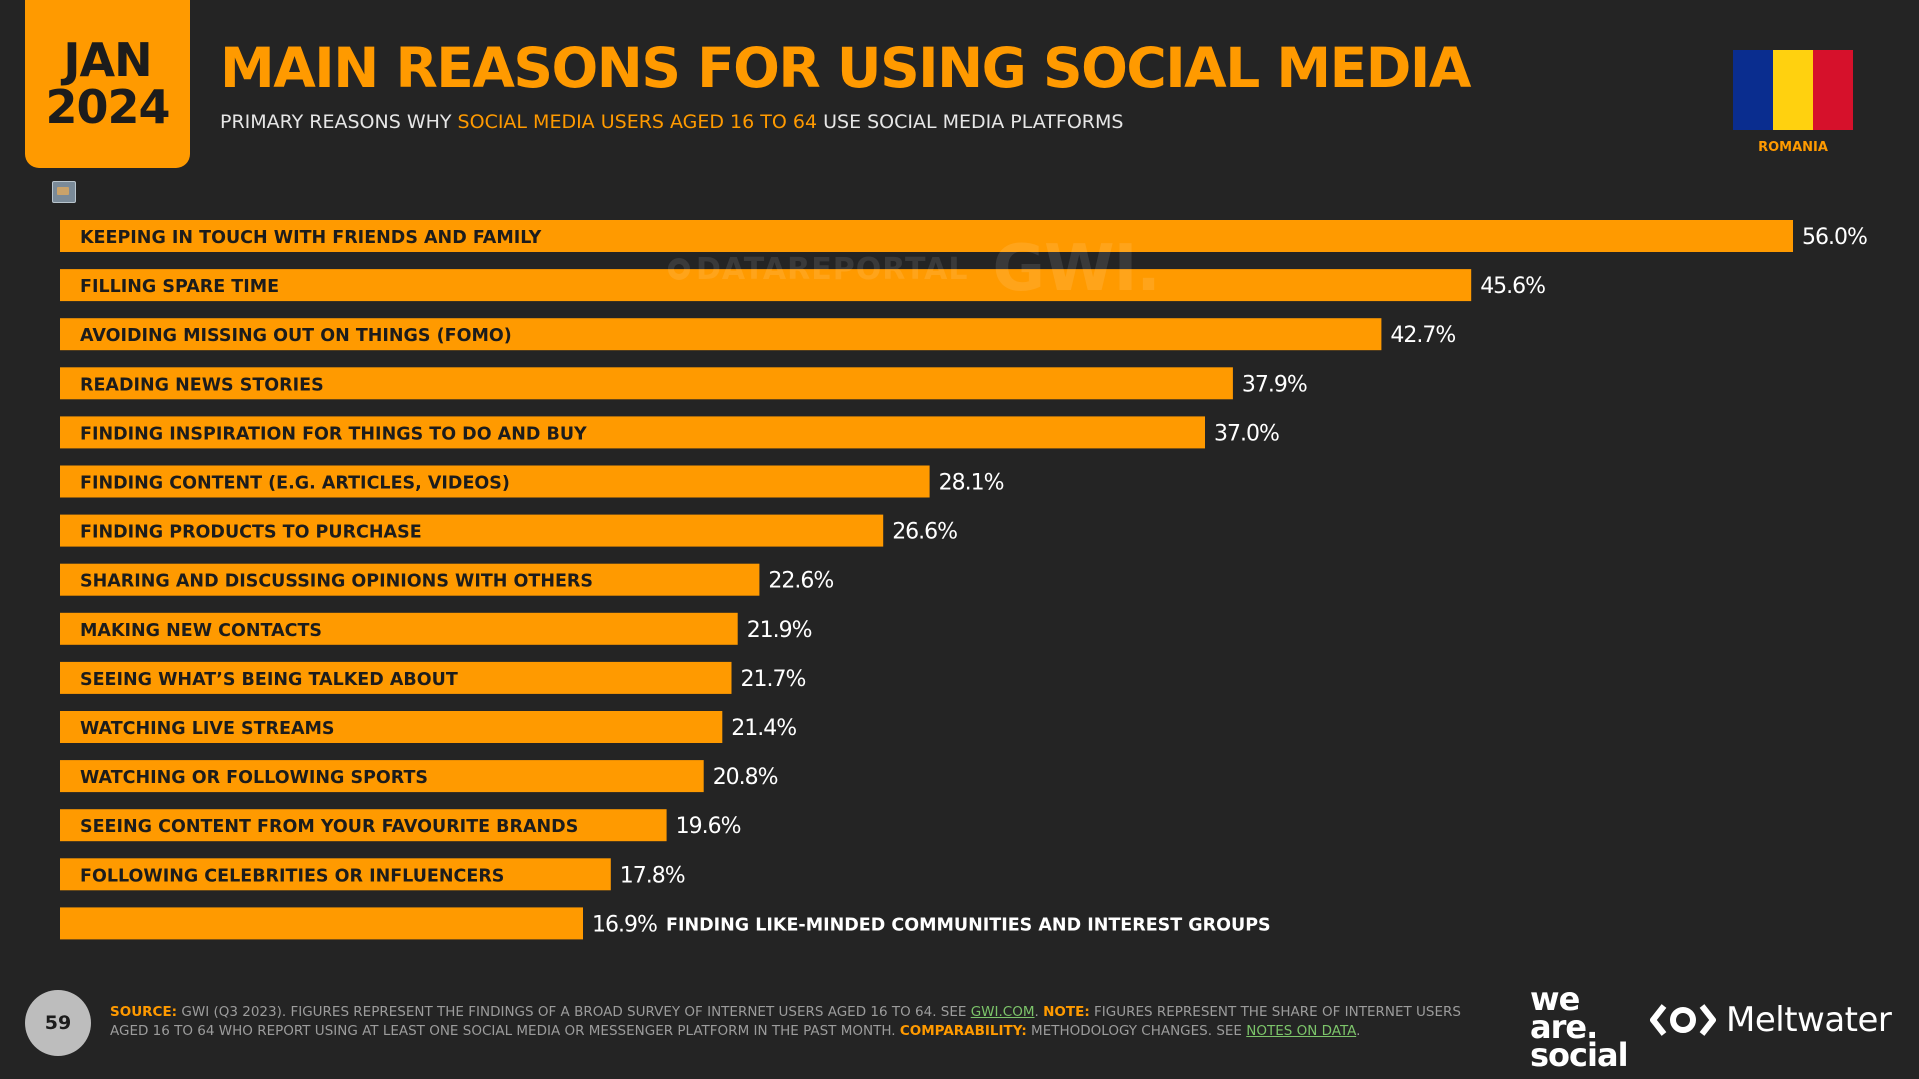  I want to click on romania-flag, so click(1793, 90).